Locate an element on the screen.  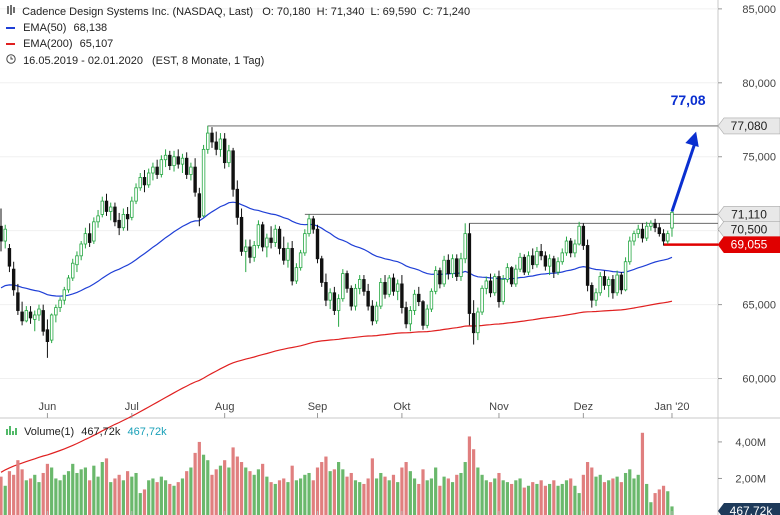
price-tag: 69,055 is located at coordinates (748, 244).